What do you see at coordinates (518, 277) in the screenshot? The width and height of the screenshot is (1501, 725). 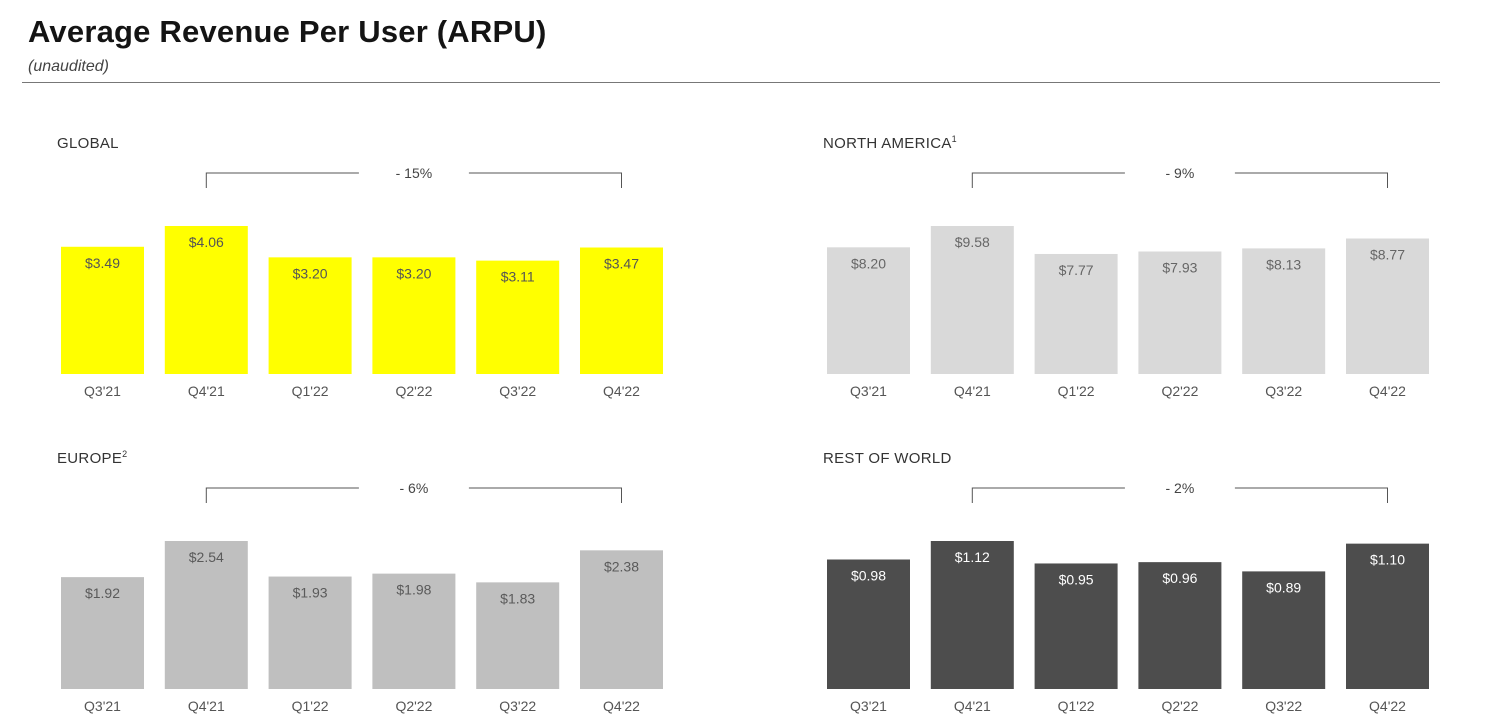 I see `bar-value-label: $3.11` at bounding box center [518, 277].